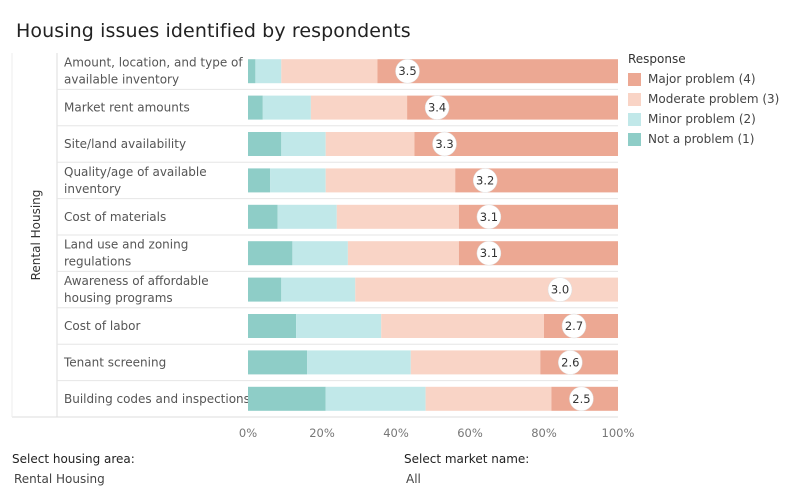 Image resolution: width=799 pixels, height=499 pixels. I want to click on mean-label: 3.4, so click(437, 108).